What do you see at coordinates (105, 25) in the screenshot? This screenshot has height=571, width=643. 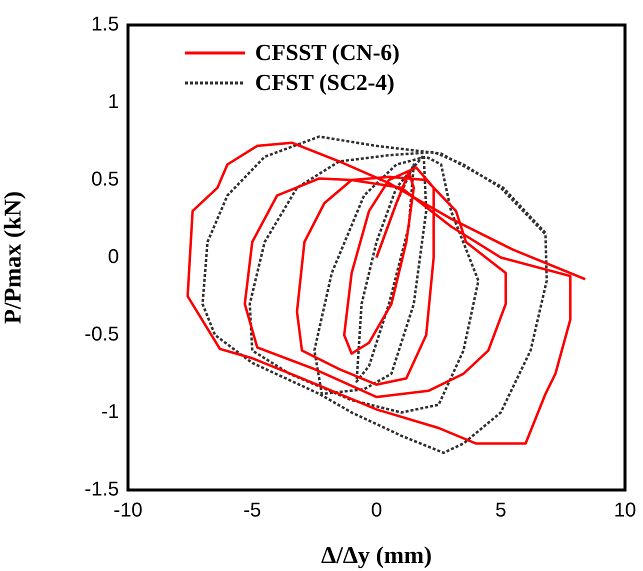 I see `y-tick-label: 1.5` at bounding box center [105, 25].